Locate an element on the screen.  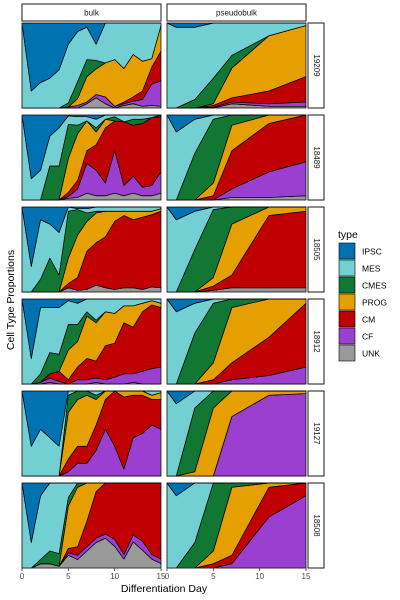
legend-key-mes is located at coordinates (347, 268).